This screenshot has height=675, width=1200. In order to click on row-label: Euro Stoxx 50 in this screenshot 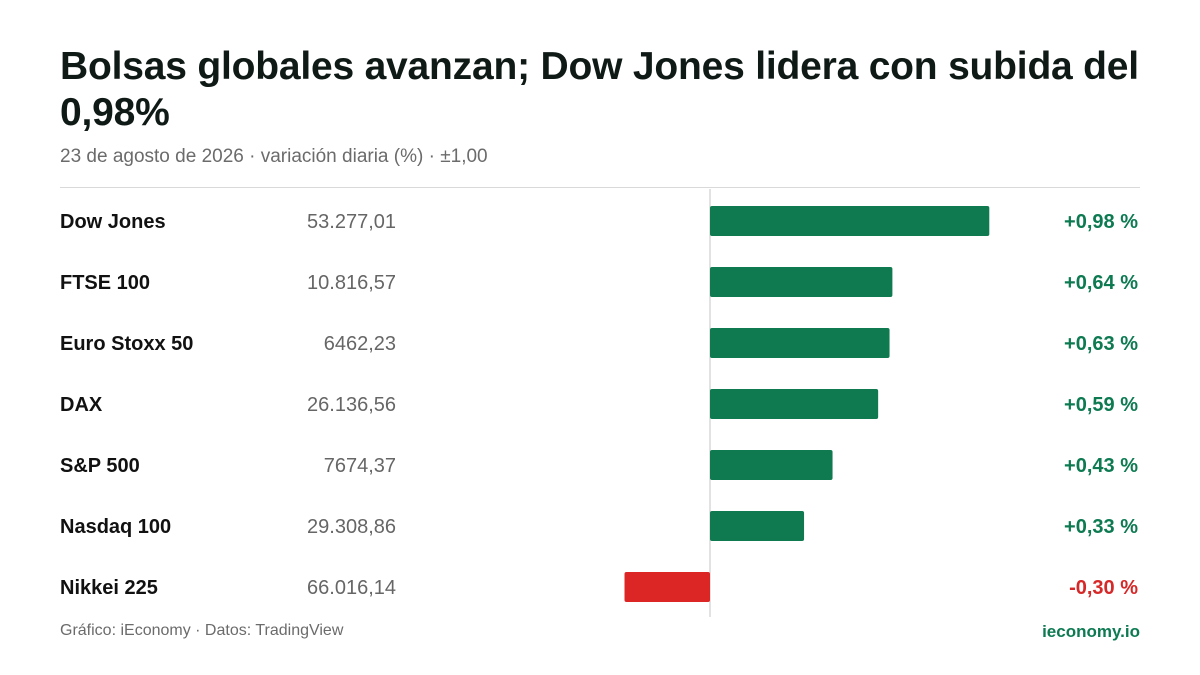, I will do `click(126, 344)`.